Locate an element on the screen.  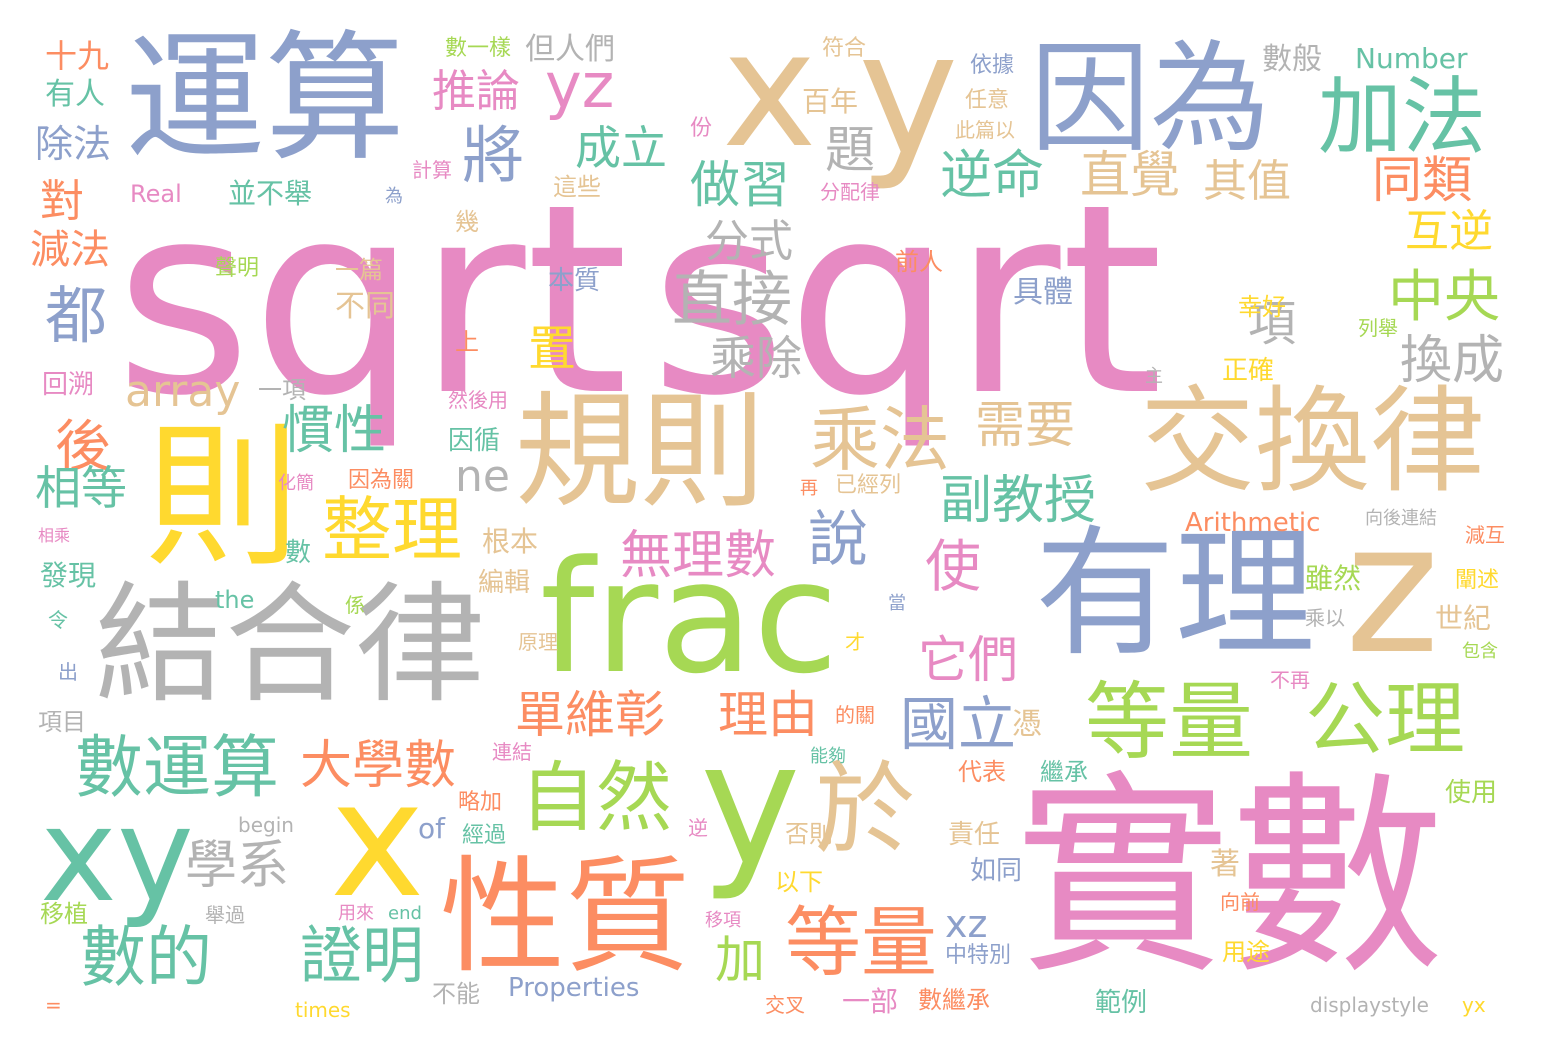
word-qianren: 前人 is located at coordinates (919, 262).